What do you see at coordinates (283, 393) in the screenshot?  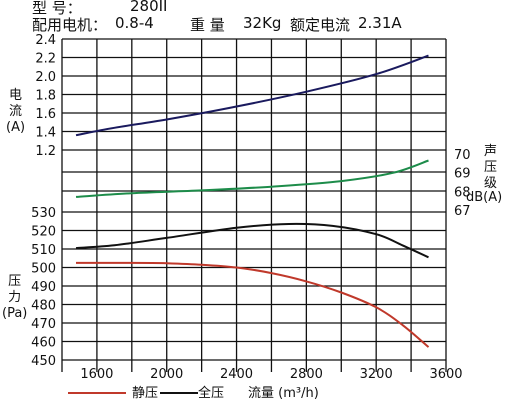 I see `x-axis-label: 流量 (m³/h)` at bounding box center [283, 393].